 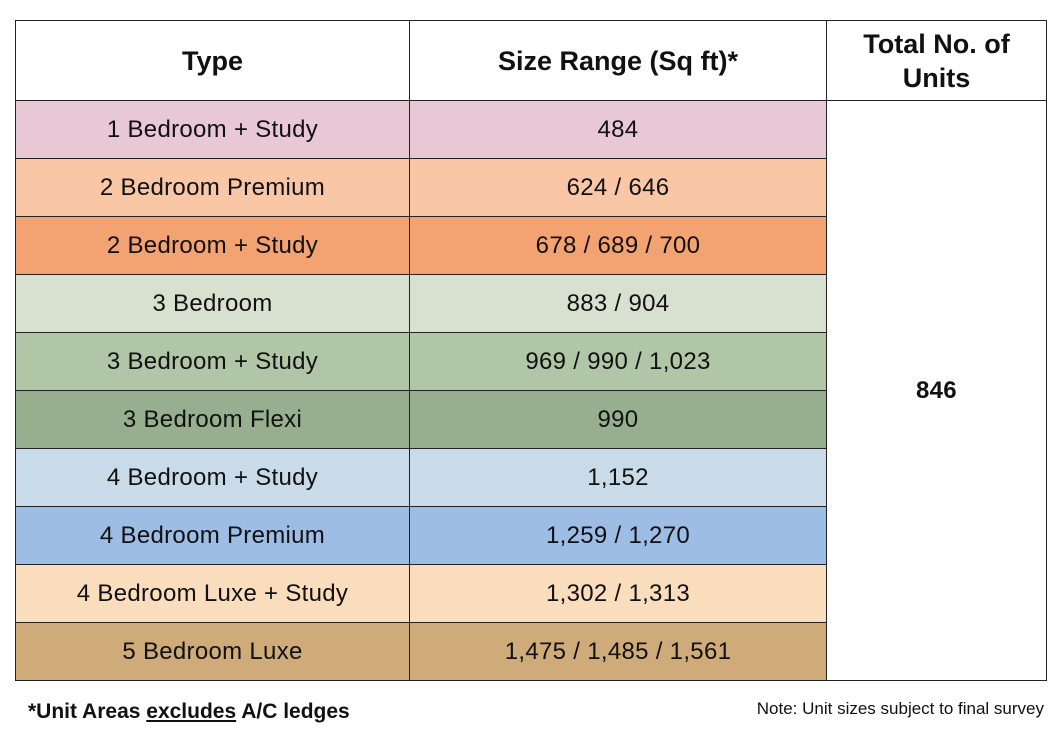 What do you see at coordinates (212, 303) in the screenshot?
I see `cell-type: 3 Bedroom` at bounding box center [212, 303].